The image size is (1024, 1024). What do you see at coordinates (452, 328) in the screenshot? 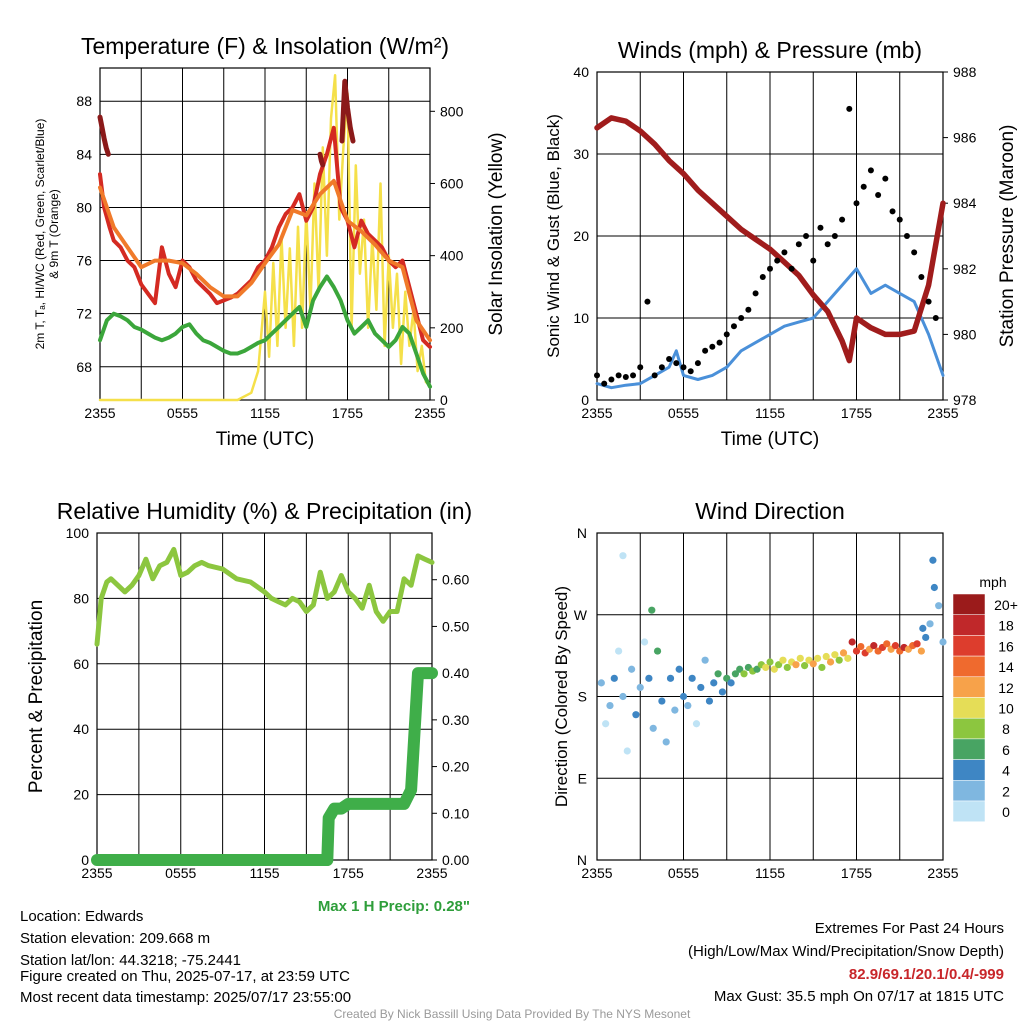
I see `y2-tick-label: 200` at bounding box center [452, 328].